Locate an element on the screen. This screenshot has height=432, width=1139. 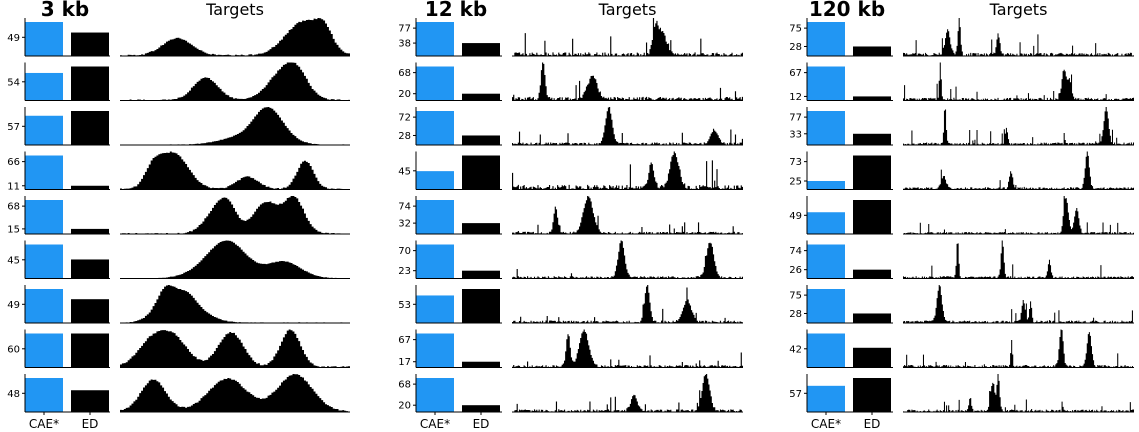
row-9: 68 20 is located at coordinates (570, 393).